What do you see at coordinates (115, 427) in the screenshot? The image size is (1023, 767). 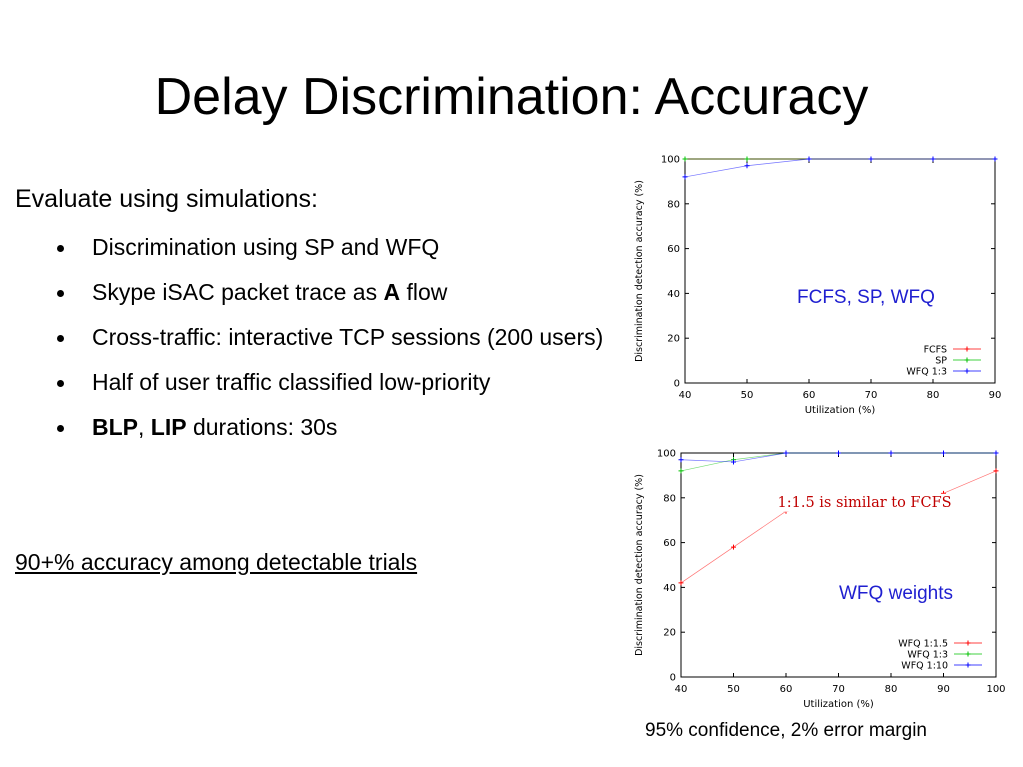 I see `bullet-bold-text: BLP` at bounding box center [115, 427].